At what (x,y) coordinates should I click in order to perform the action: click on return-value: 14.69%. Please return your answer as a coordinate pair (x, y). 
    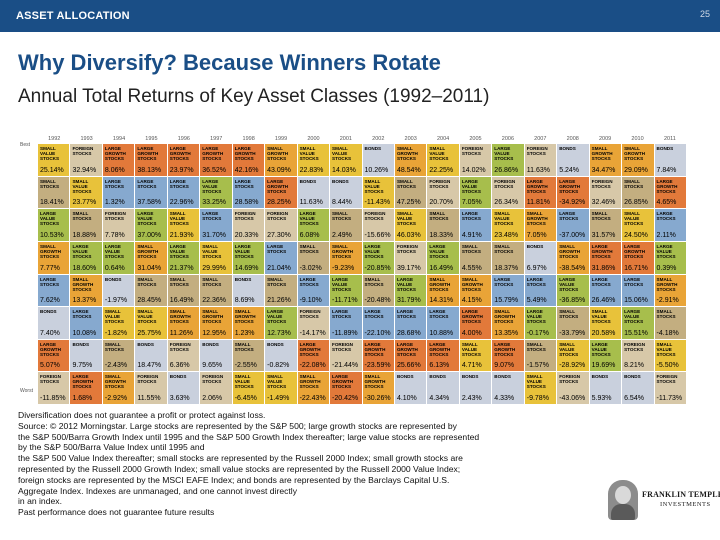
    Looking at the image, I should click on (246, 268).